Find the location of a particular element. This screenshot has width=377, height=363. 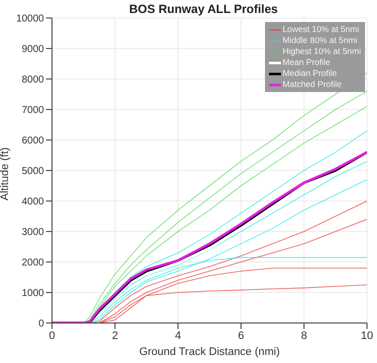

y-tick-label: 10000 is located at coordinates (30, 19).